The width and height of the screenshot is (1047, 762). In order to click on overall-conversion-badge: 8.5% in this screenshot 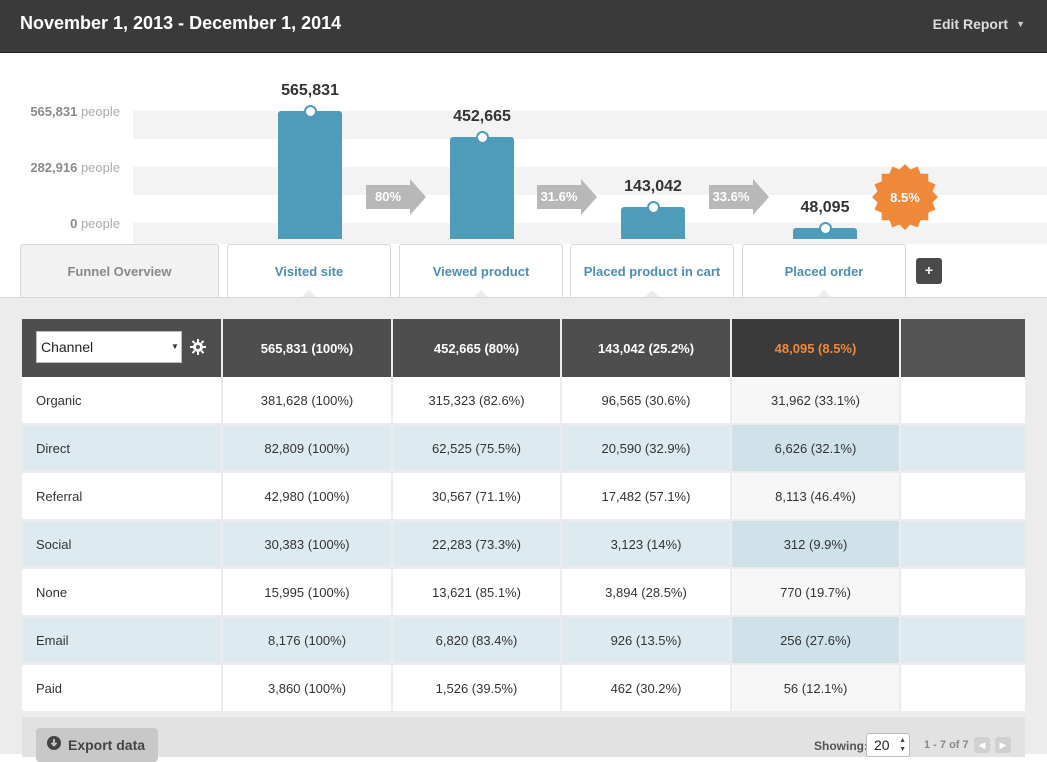, I will do `click(905, 197)`.